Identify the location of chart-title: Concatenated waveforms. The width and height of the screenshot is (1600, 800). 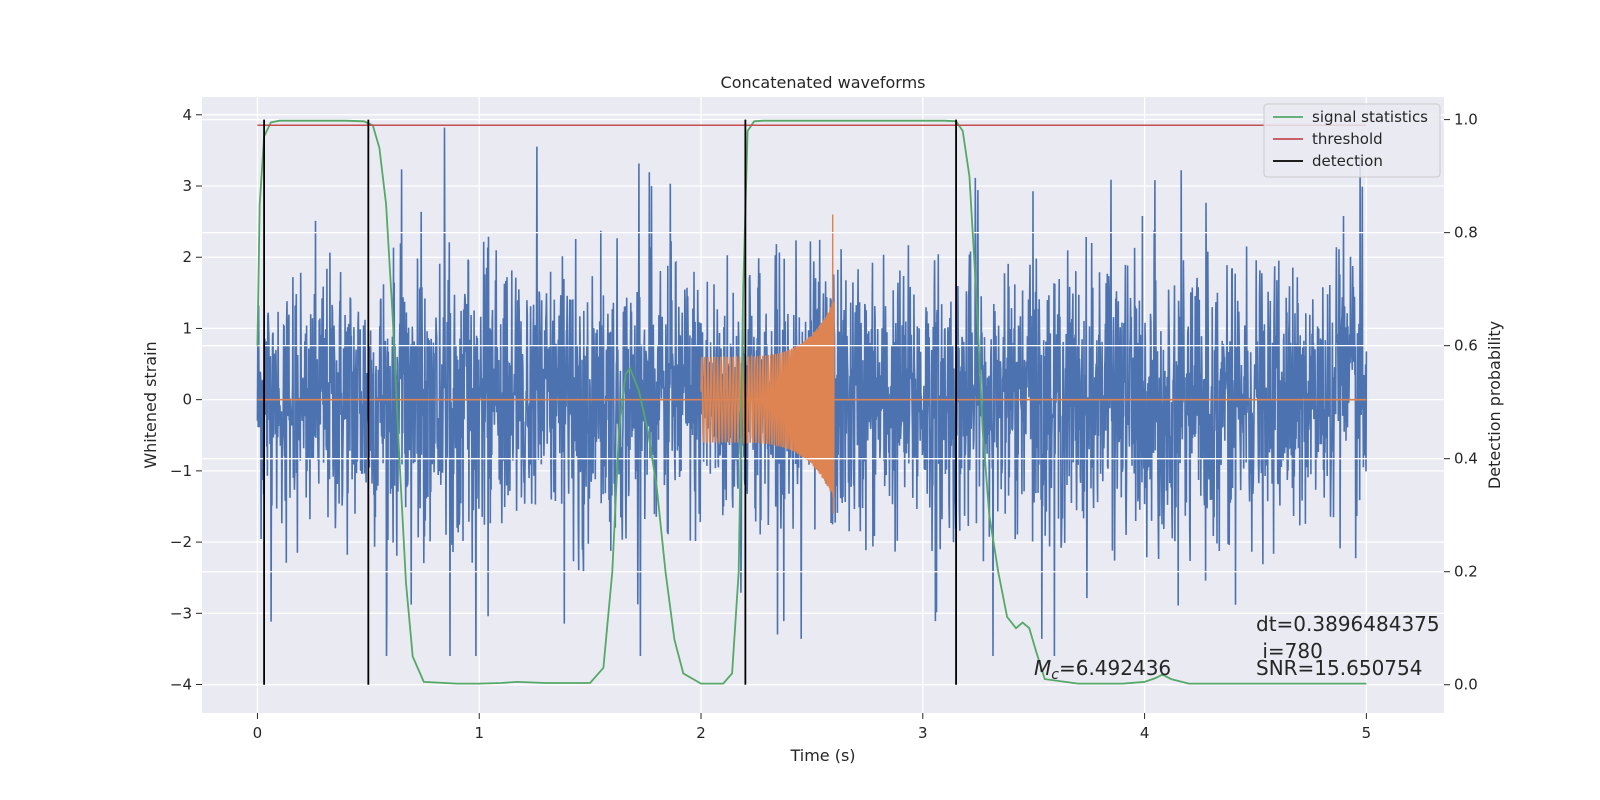
(823, 82).